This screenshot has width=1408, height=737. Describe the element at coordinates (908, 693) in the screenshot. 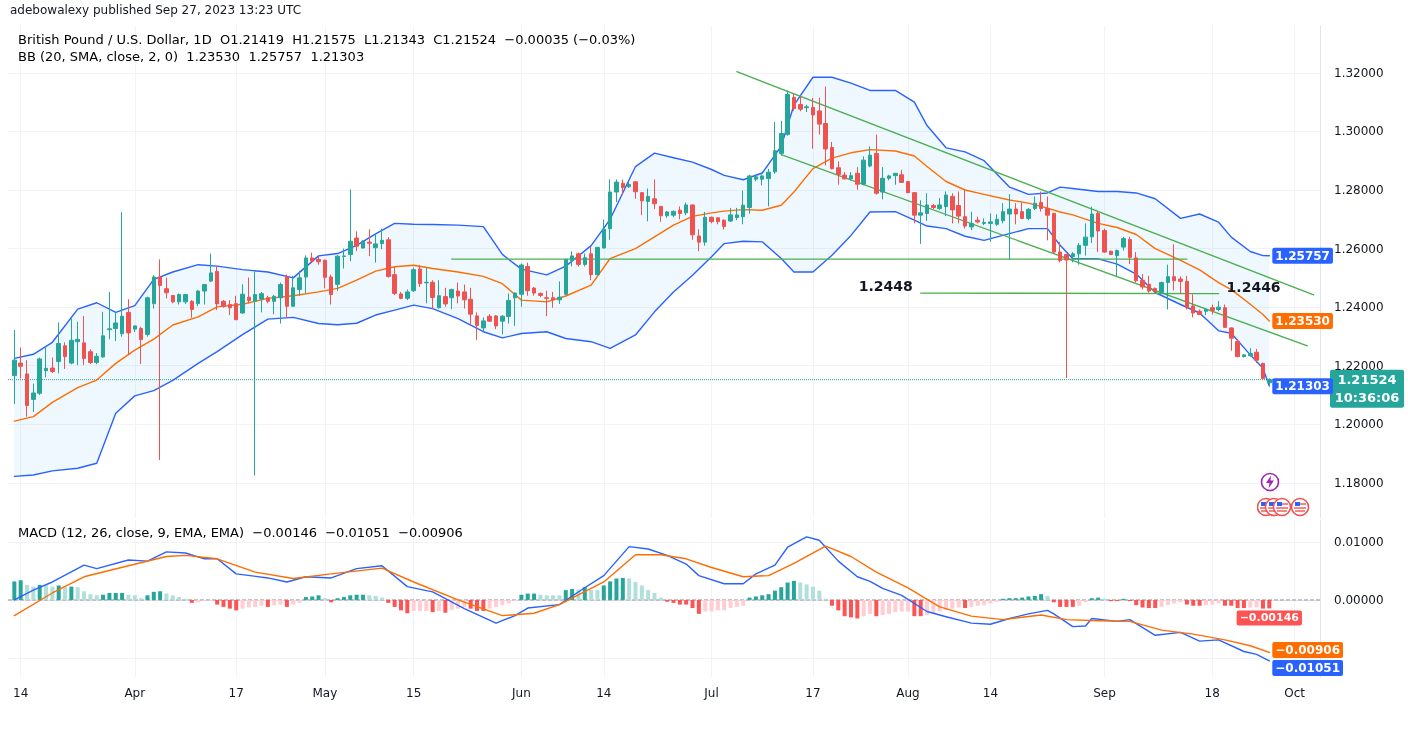

I see `x-tick-label: Aug` at that location.